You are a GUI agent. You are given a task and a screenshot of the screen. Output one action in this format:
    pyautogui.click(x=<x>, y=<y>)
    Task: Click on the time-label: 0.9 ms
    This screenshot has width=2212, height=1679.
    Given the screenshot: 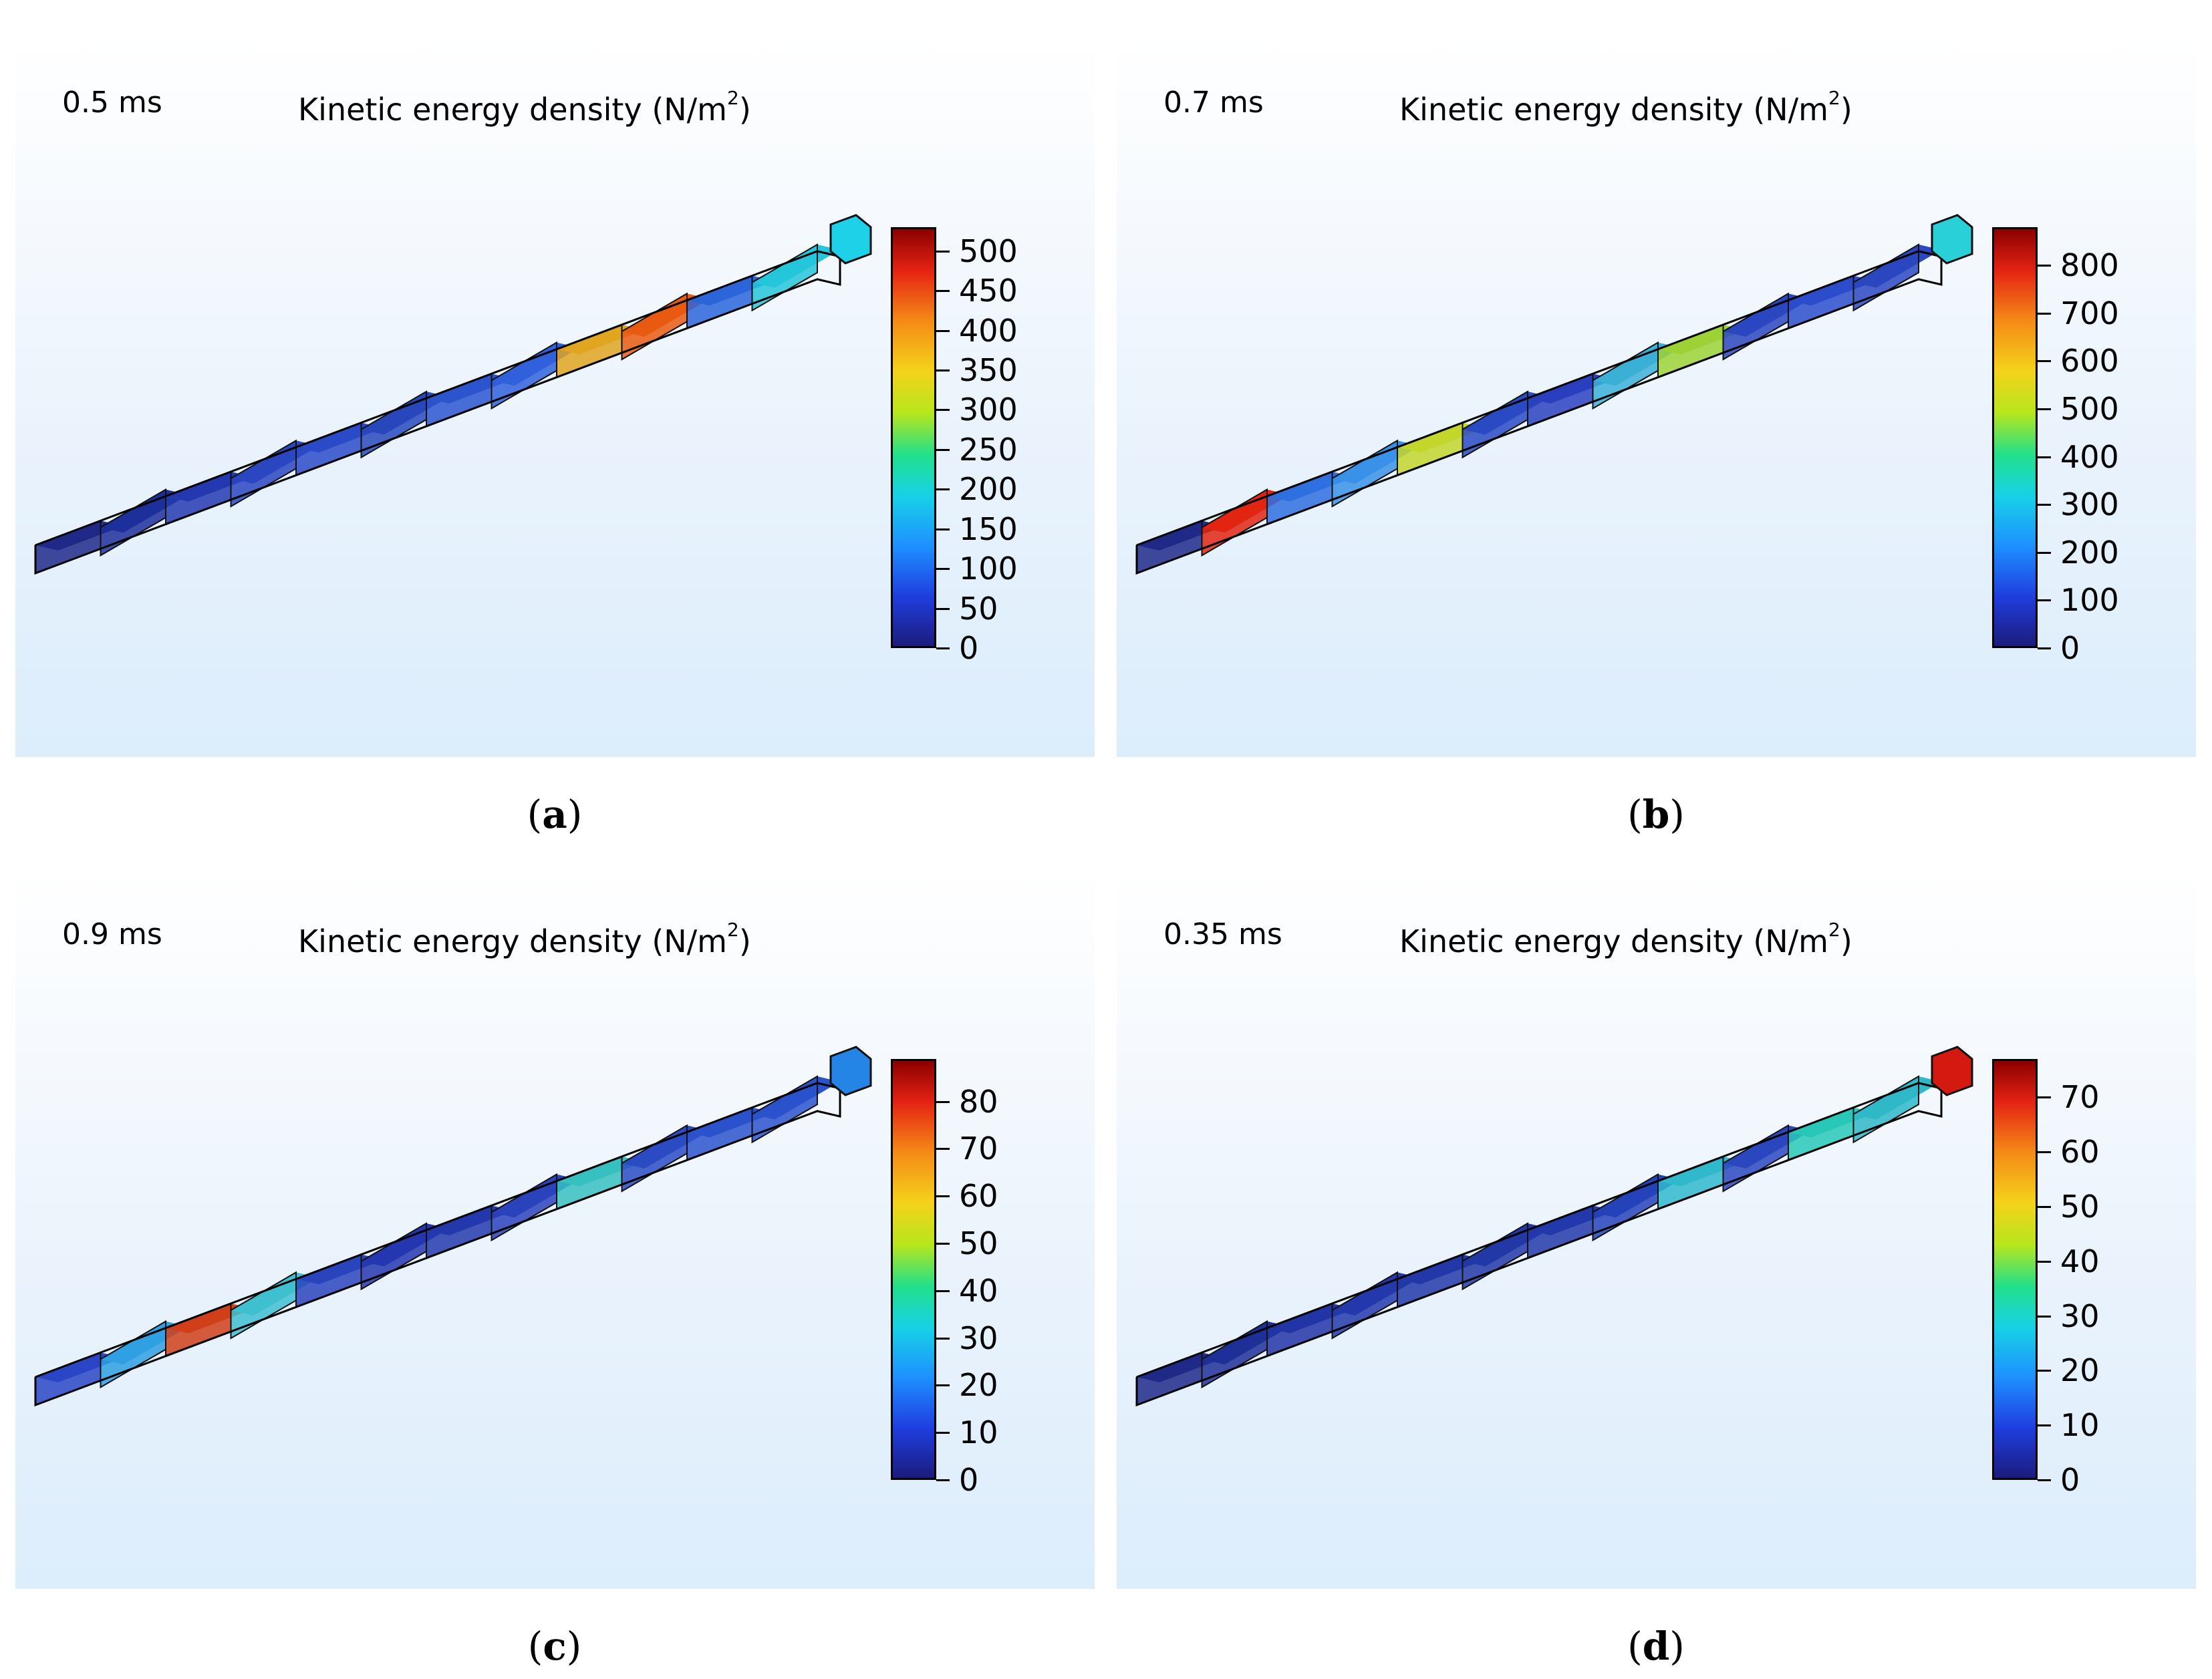 What is the action you would take?
    pyautogui.click(x=112, y=934)
    